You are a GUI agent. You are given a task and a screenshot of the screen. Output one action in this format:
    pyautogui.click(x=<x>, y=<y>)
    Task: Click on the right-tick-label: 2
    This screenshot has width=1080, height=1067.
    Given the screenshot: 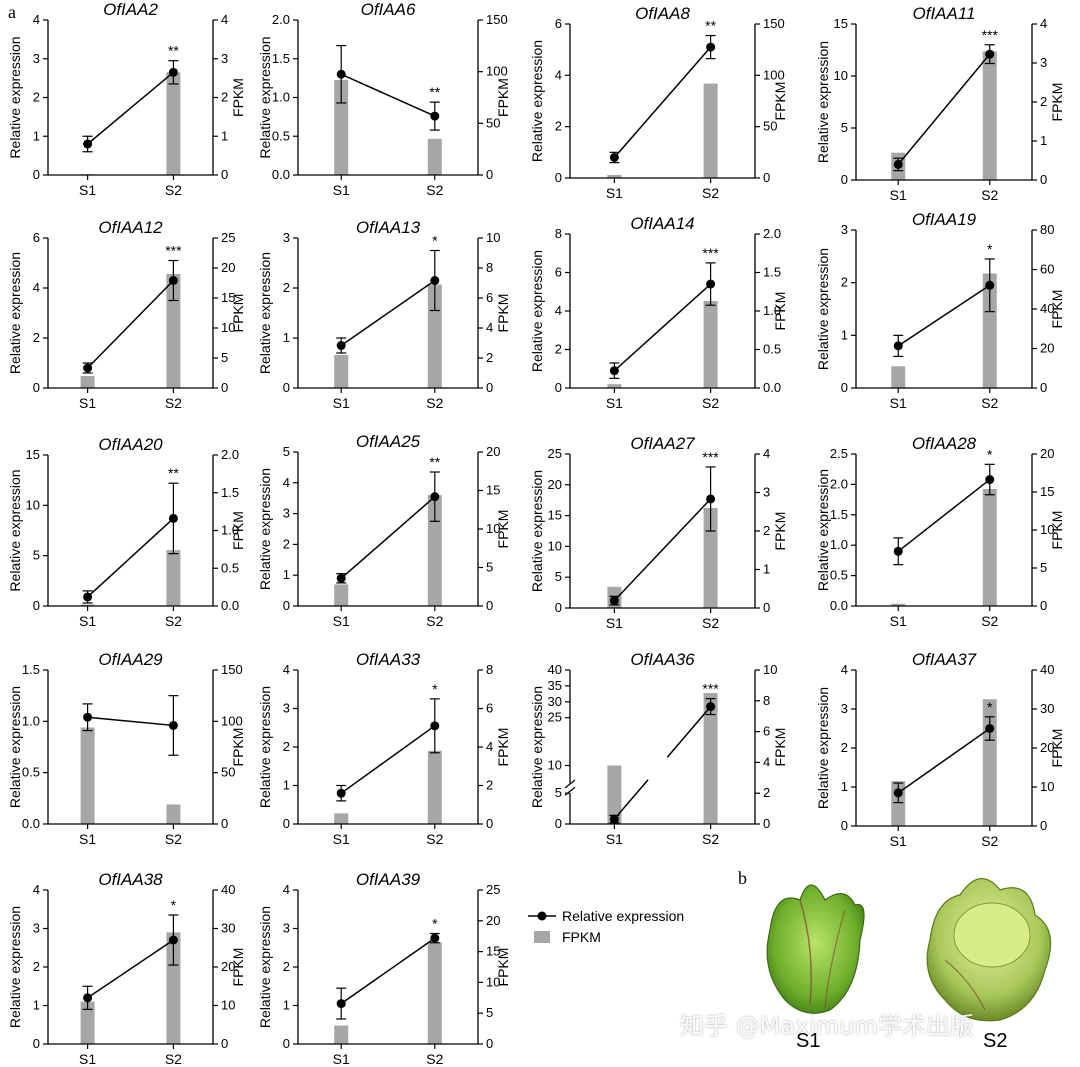 What is the action you would take?
    pyautogui.click(x=766, y=792)
    